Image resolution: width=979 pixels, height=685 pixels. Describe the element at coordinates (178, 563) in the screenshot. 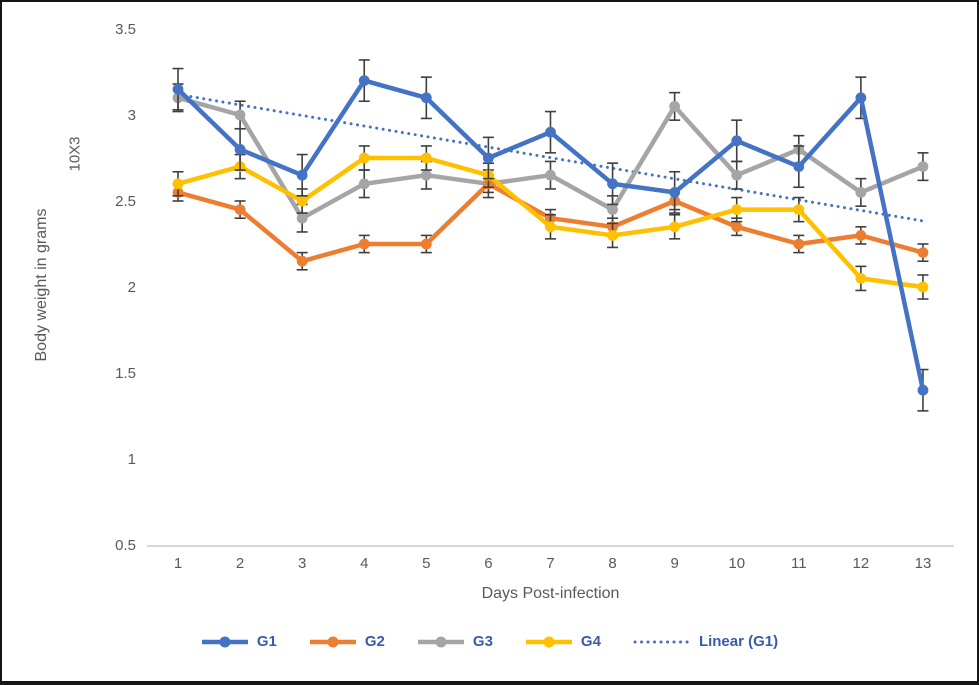

I see `x-tick-label: 1` at that location.